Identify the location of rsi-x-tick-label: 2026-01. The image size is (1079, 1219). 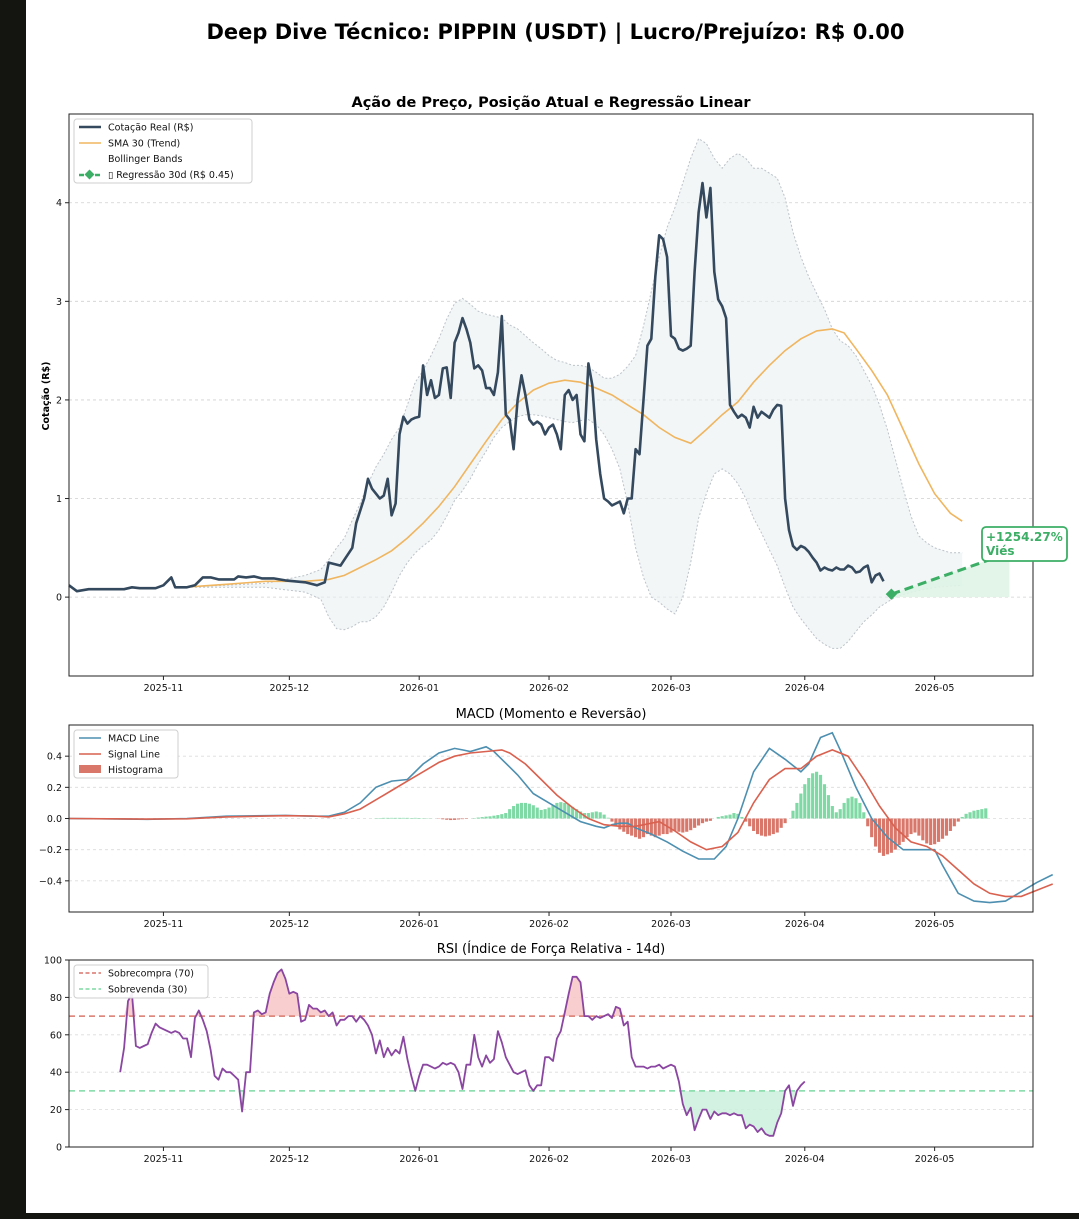
(419, 1159).